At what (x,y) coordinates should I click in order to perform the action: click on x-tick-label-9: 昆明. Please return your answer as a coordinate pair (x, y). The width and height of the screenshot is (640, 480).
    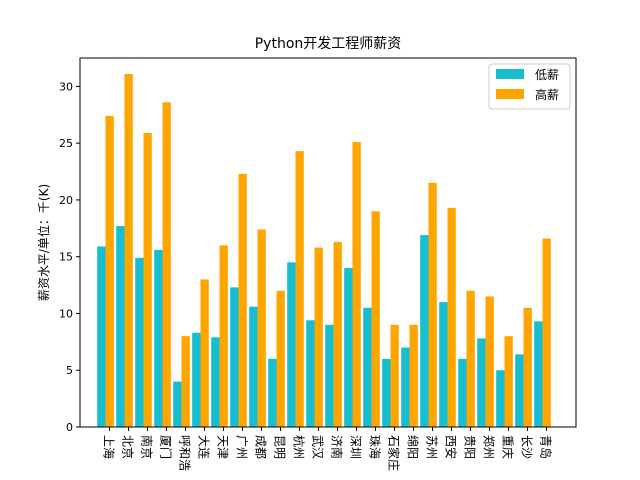
    Looking at the image, I should click on (280, 447).